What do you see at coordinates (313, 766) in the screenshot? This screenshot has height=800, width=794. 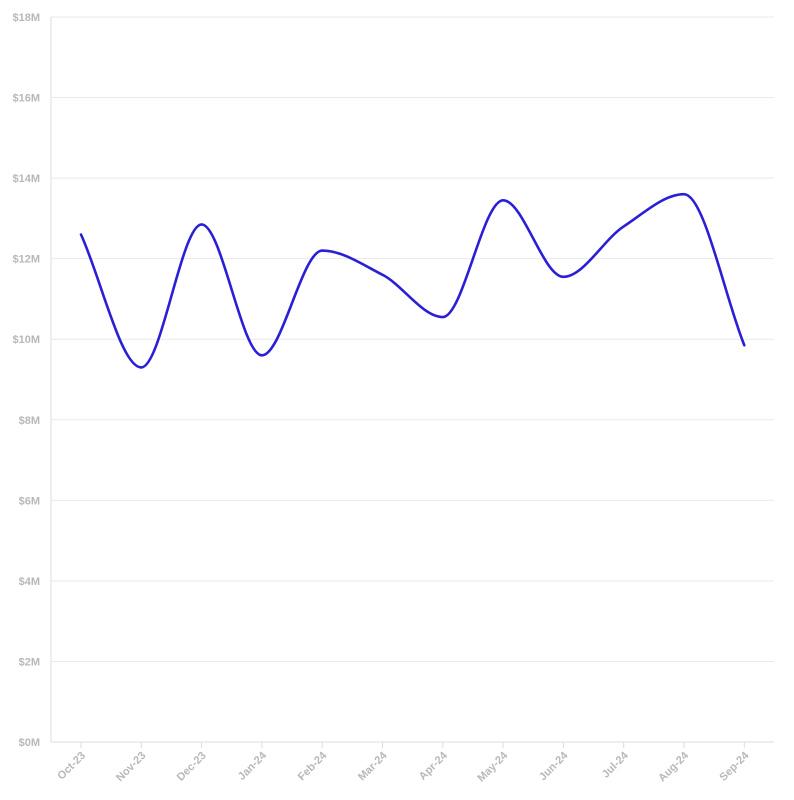 I see `x-tick-label: Feb-24` at bounding box center [313, 766].